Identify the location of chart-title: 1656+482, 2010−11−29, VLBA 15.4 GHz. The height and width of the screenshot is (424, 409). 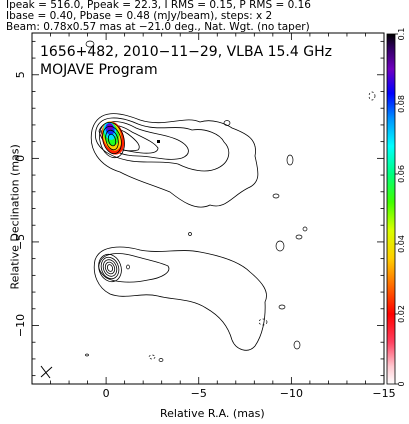
(186, 52).